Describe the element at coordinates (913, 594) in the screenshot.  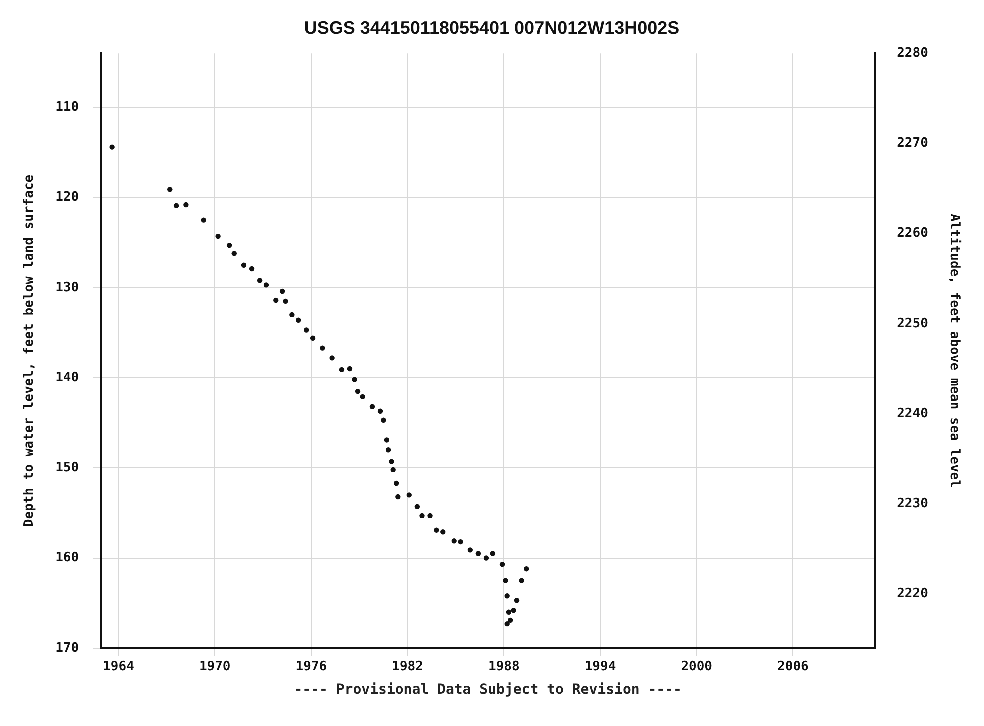
I see `y2-tick-label: 2220` at that location.